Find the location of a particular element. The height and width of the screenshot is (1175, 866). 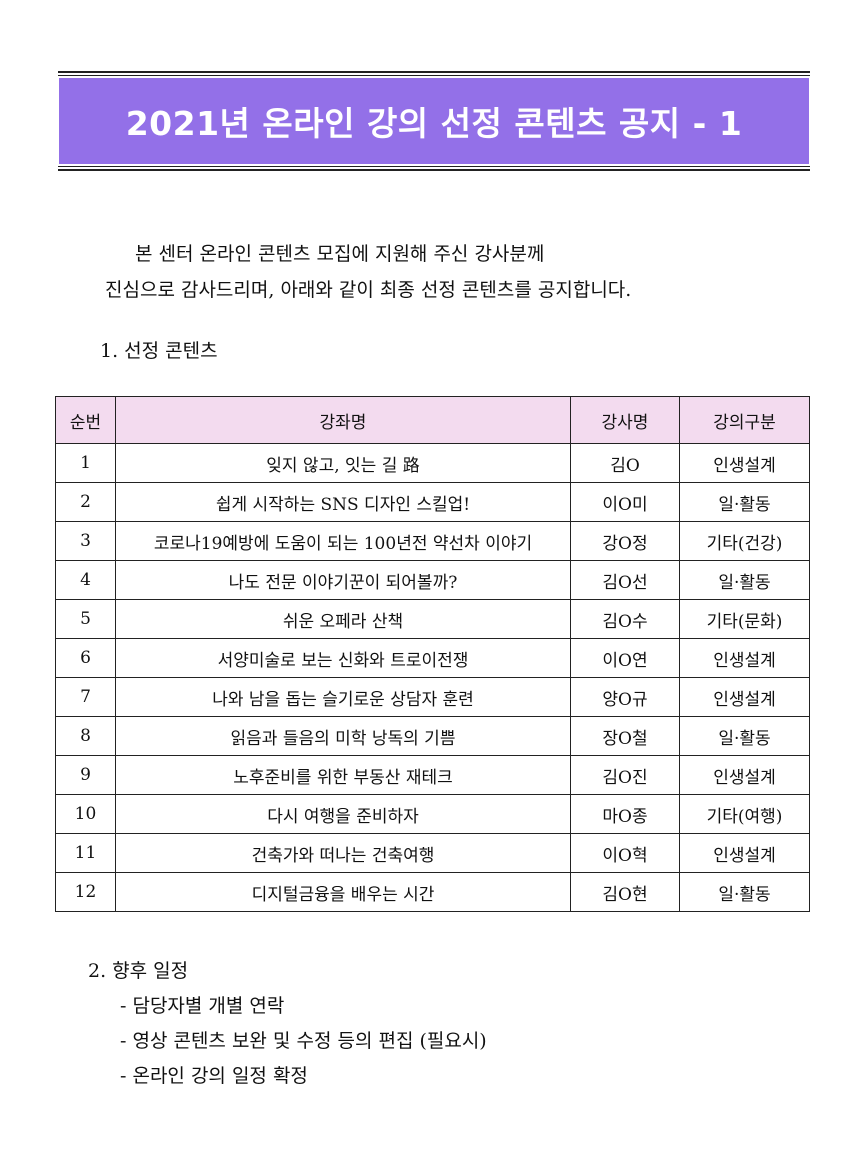

section-heading: 1. 선정 콘텐츠 is located at coordinates (159, 351).